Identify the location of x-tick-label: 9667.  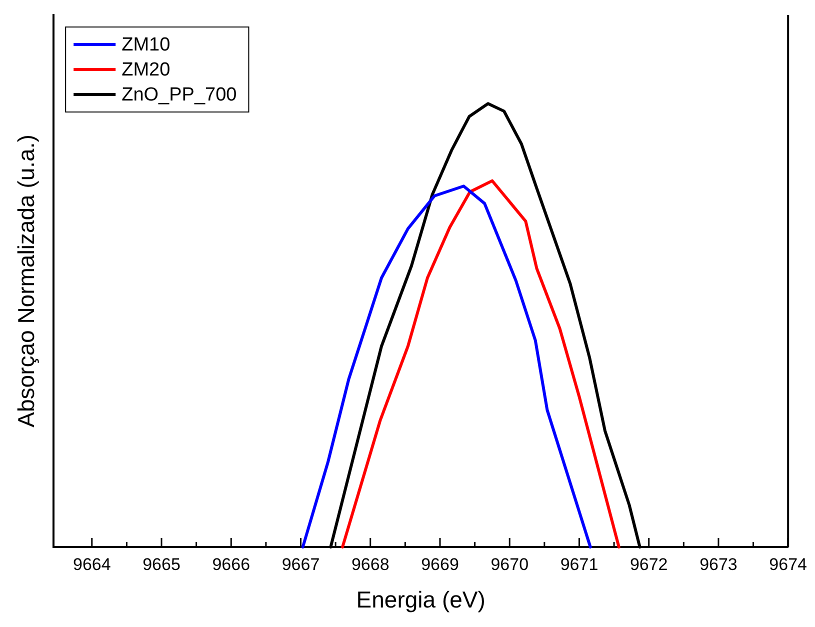
(301, 564).